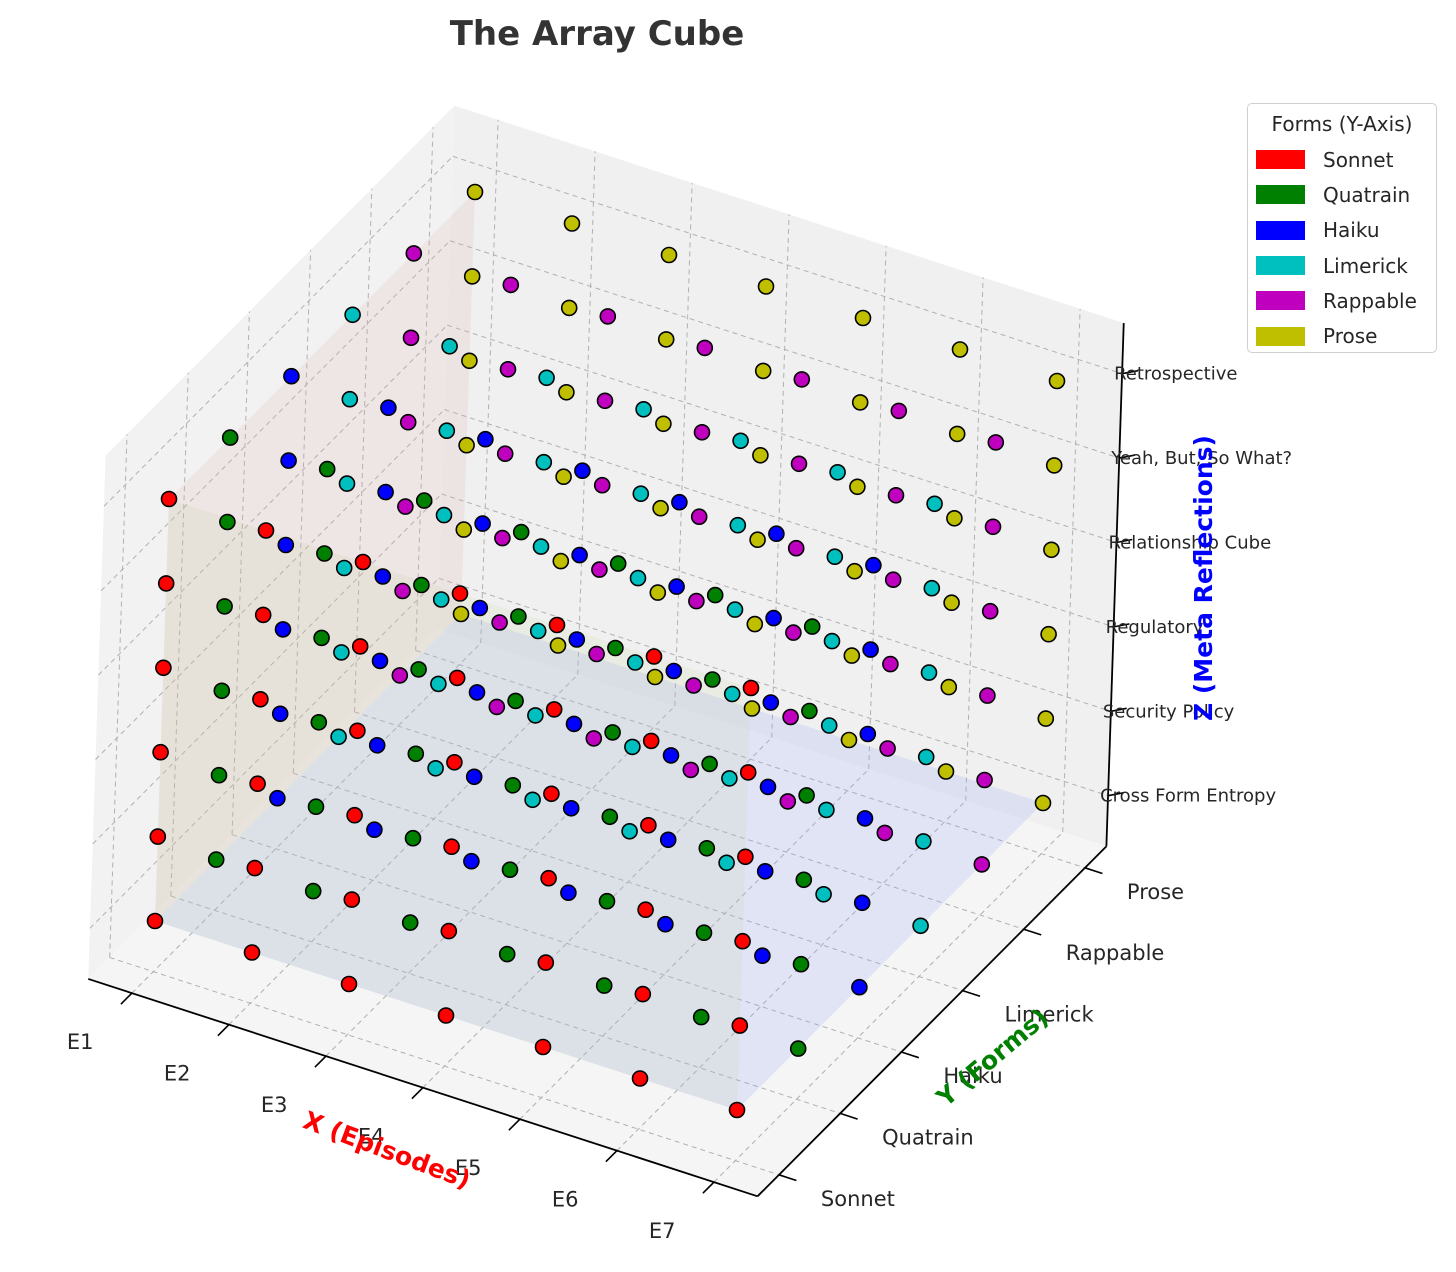 The width and height of the screenshot is (1456, 1272). Describe the element at coordinates (1189, 542) in the screenshot. I see `z-tick-label: Relationship Cube` at that location.